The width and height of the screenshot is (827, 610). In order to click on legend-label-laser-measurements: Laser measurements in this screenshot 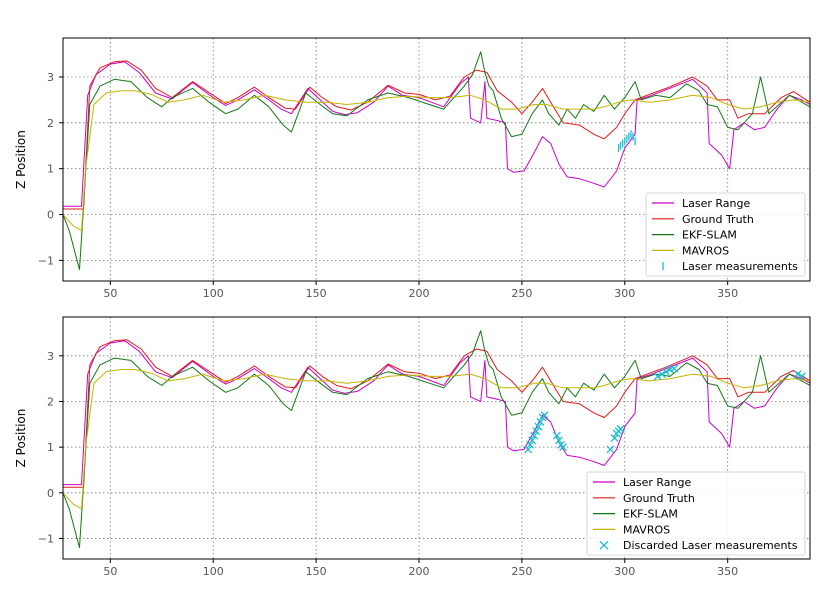, I will do `click(740, 266)`.